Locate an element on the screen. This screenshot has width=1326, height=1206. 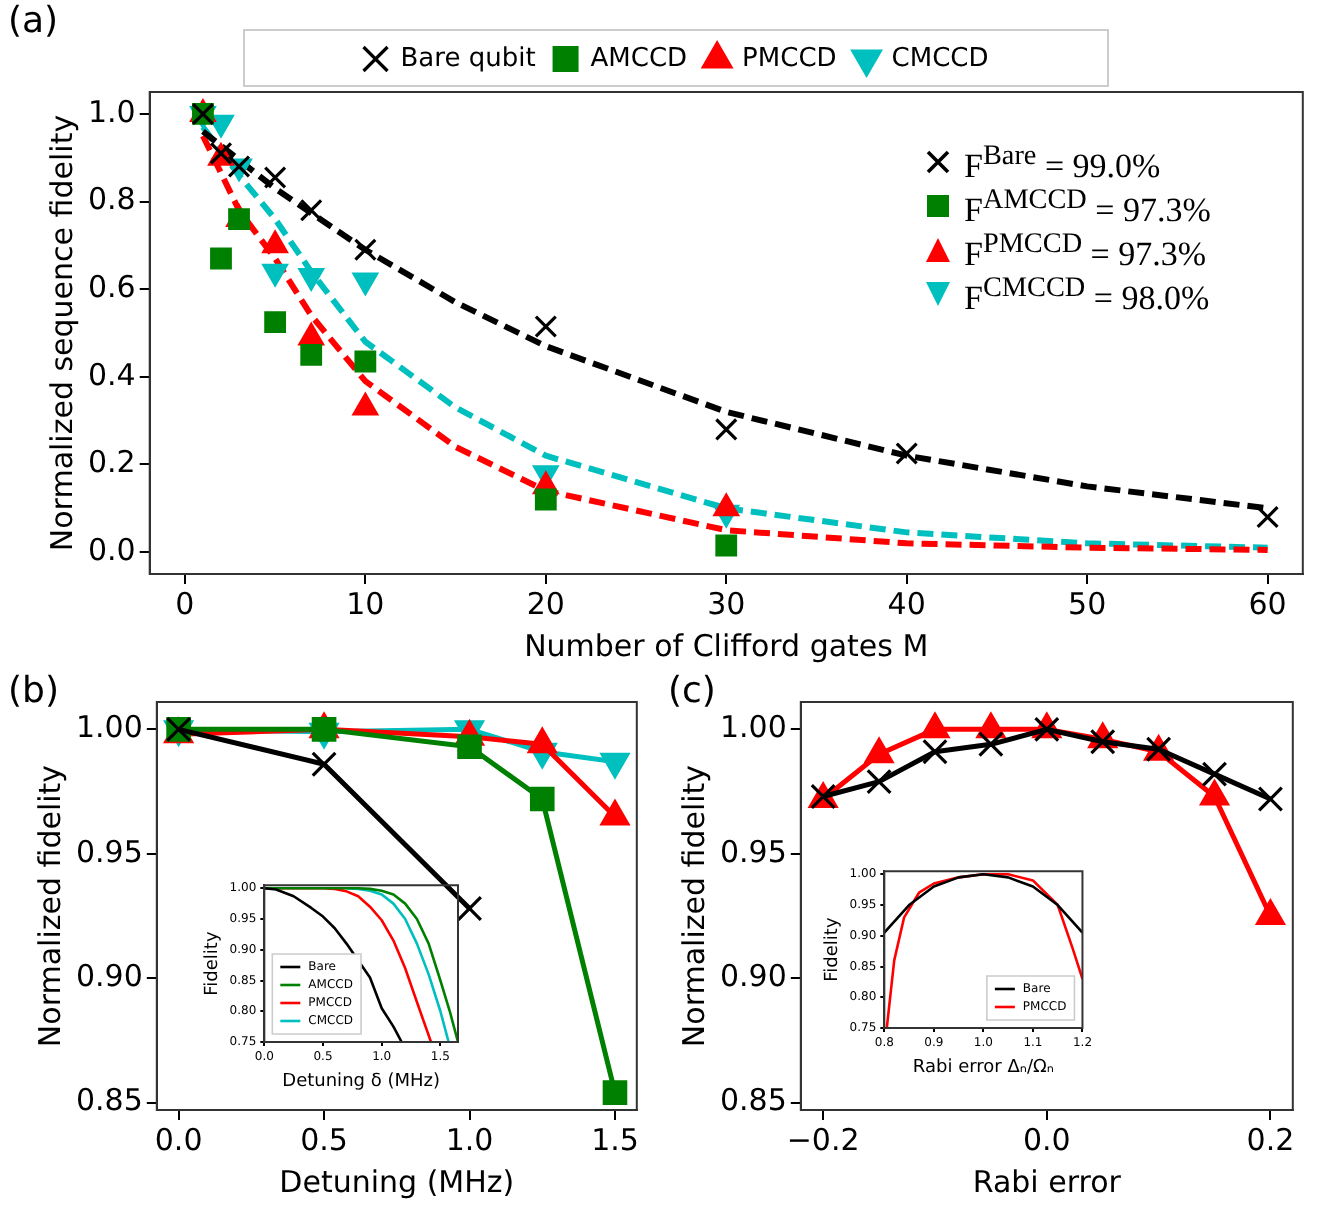
x-axis-title: Detuning (MHz) is located at coordinates (397, 1181).